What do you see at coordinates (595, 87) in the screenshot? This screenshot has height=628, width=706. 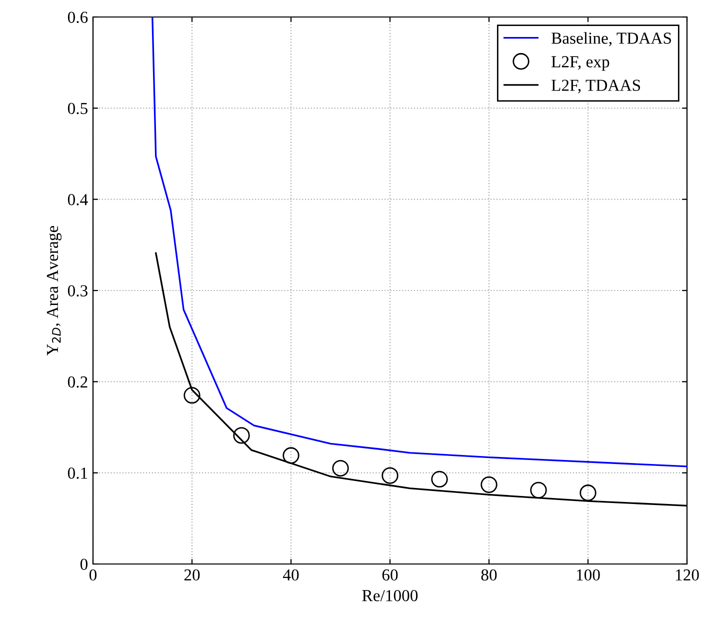 I see `legend-label: L2F, TDAAS` at bounding box center [595, 87].